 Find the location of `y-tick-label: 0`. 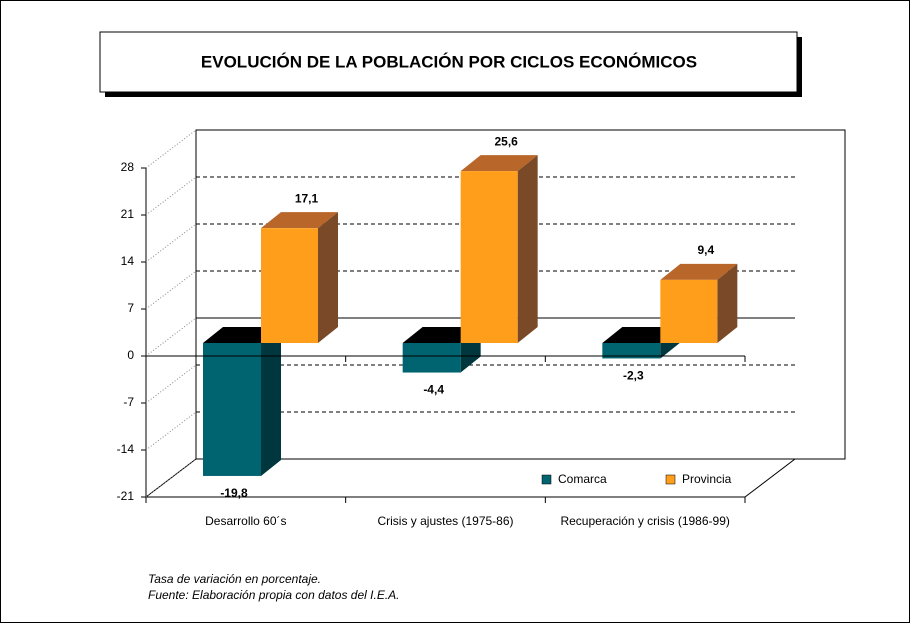

y-tick-label: 0 is located at coordinates (130, 355).